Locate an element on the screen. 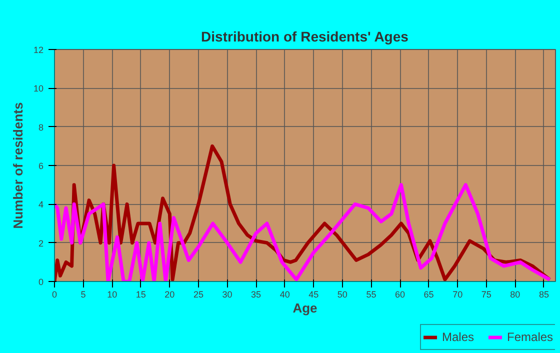 The width and height of the screenshot is (560, 353). x-tick-label: 15 is located at coordinates (141, 295).